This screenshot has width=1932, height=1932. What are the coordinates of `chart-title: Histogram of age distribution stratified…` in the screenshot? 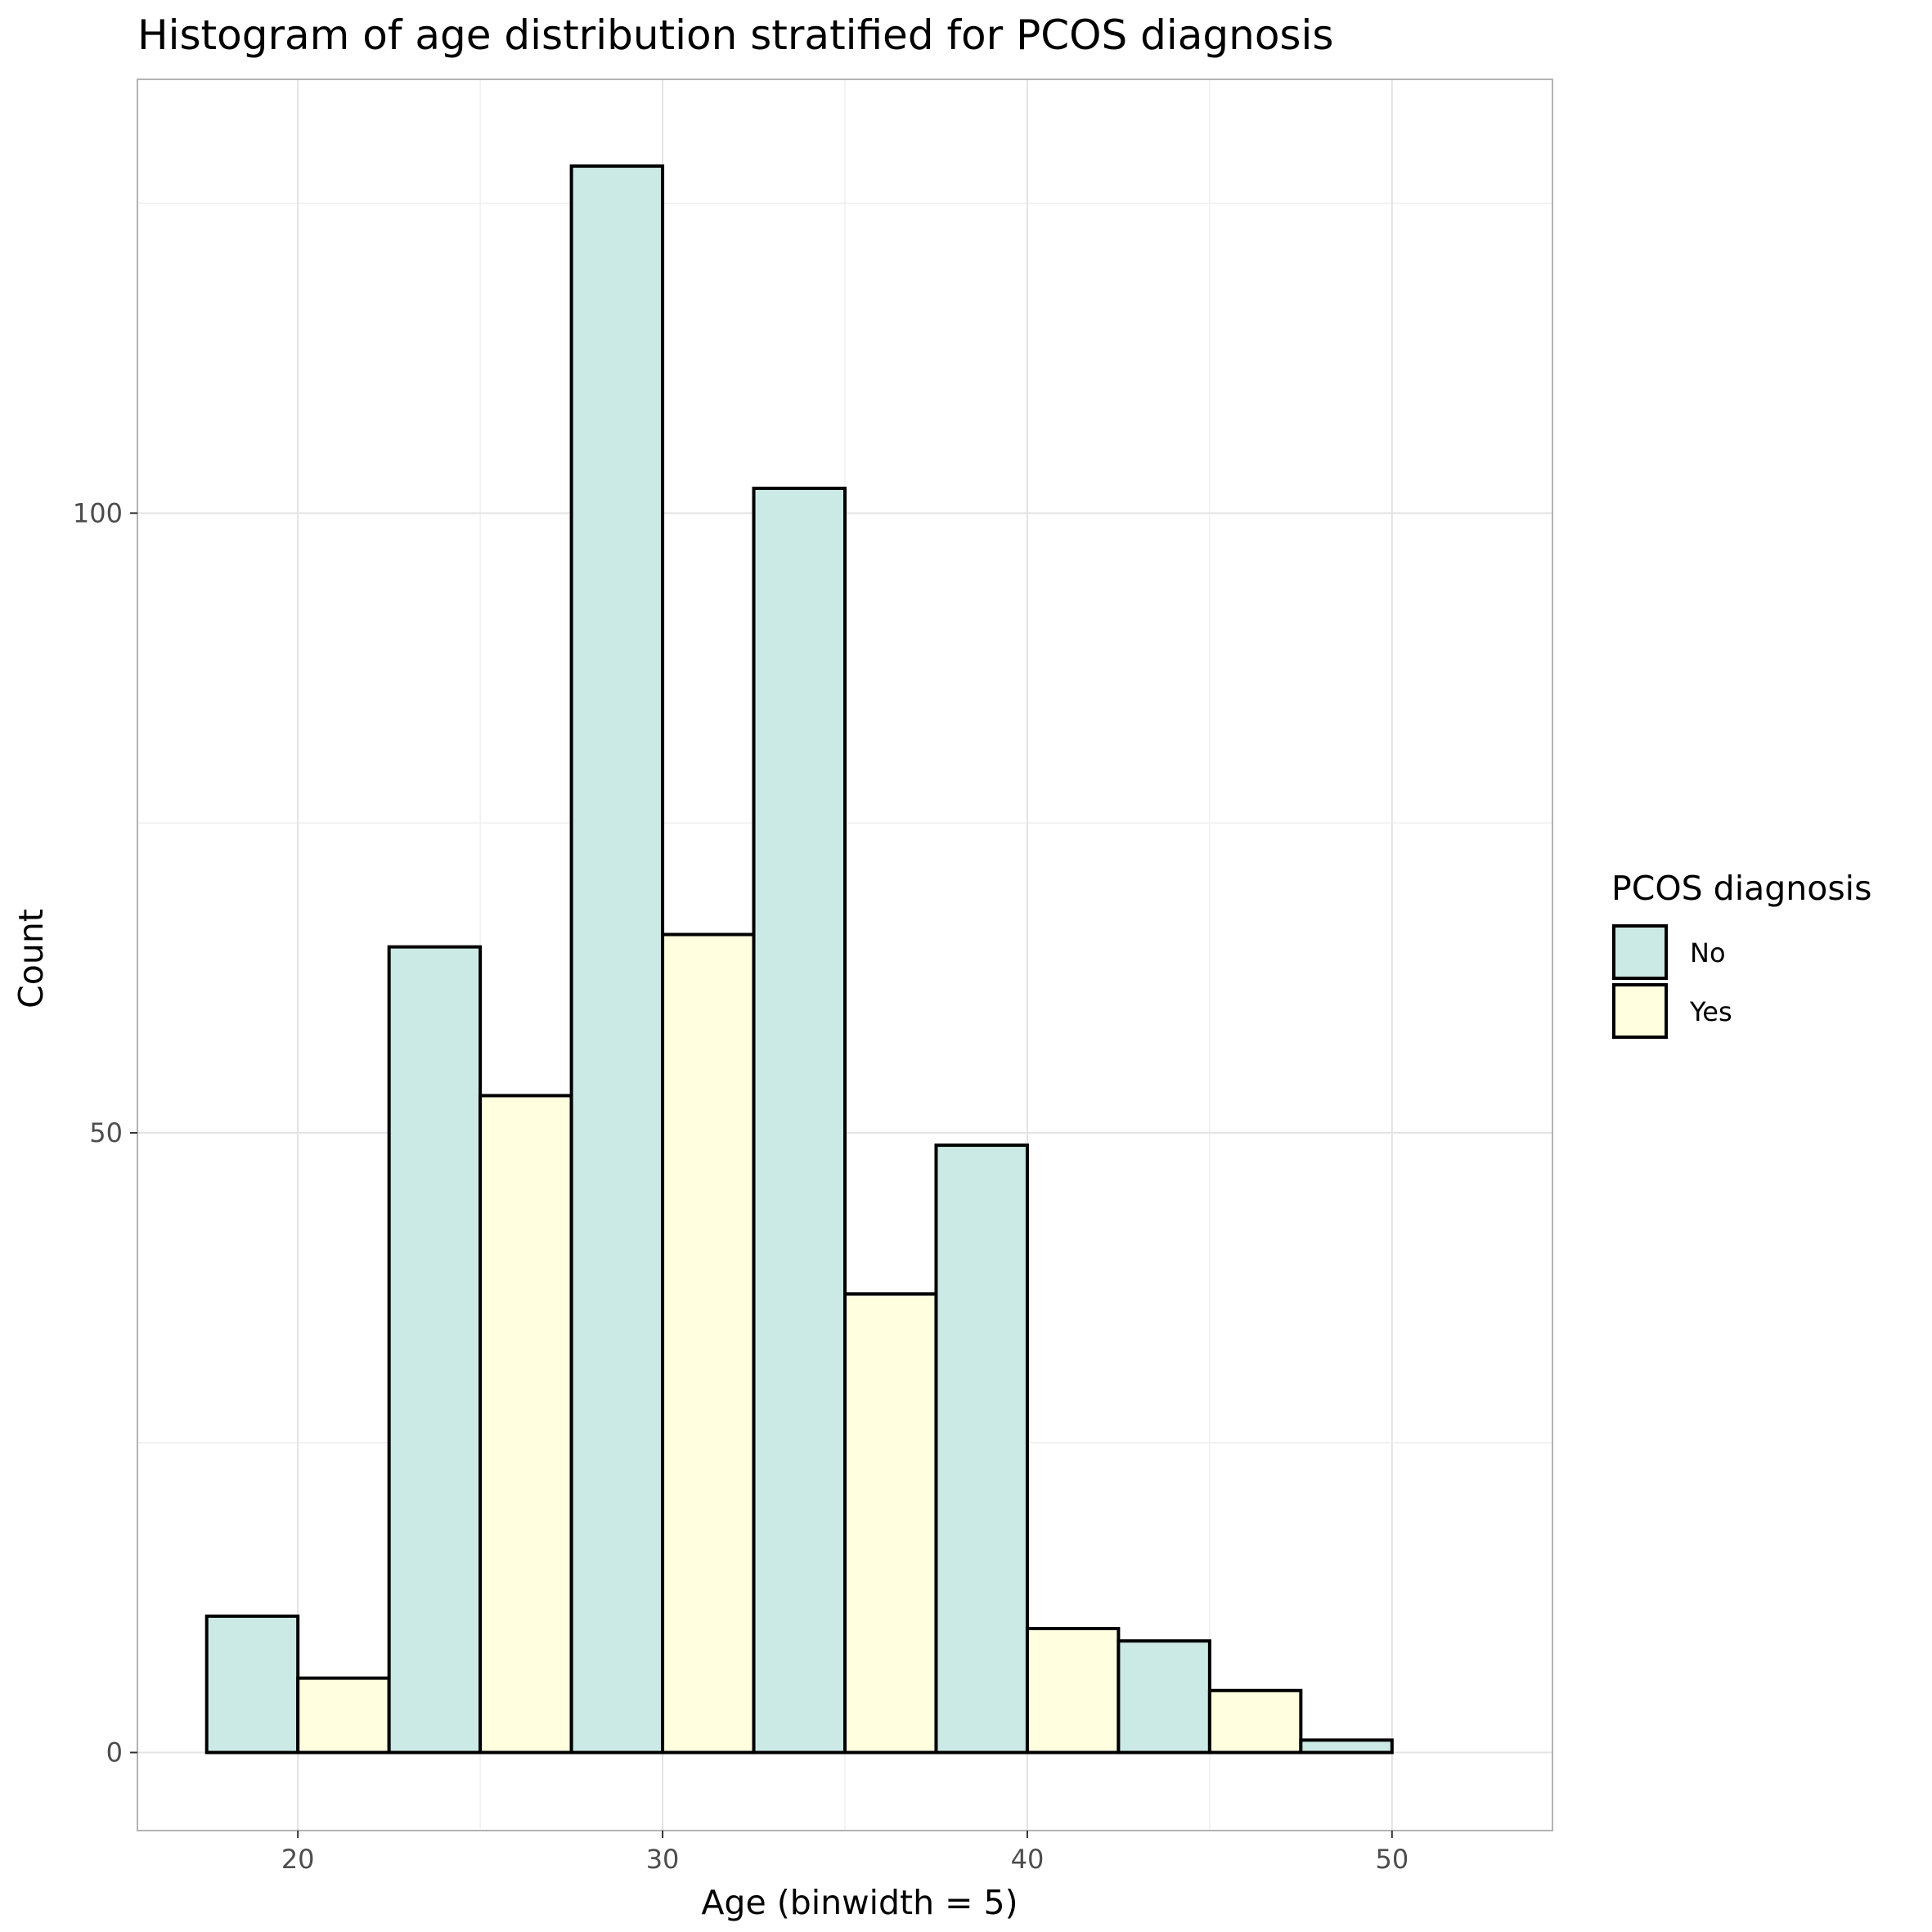 It's located at (735, 35).